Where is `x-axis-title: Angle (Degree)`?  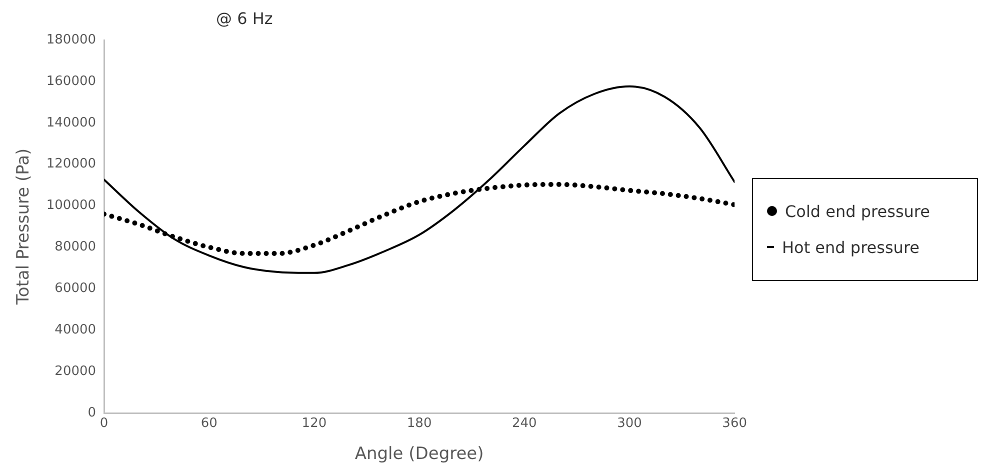
x-axis-title: Angle (Degree) is located at coordinates (419, 454).